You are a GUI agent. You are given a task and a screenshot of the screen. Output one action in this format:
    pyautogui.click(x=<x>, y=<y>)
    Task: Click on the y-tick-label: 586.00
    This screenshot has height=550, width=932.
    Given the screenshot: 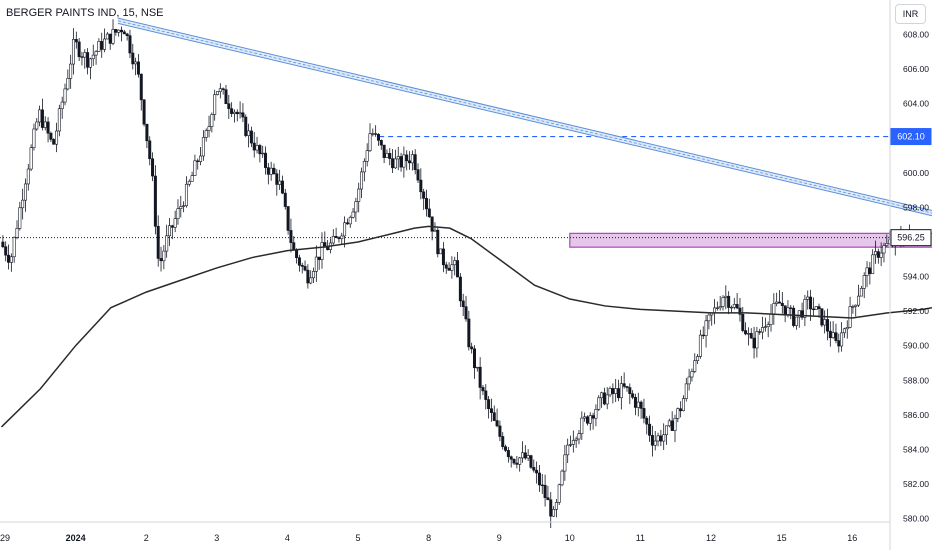 What is the action you would take?
    pyautogui.click(x=916, y=415)
    